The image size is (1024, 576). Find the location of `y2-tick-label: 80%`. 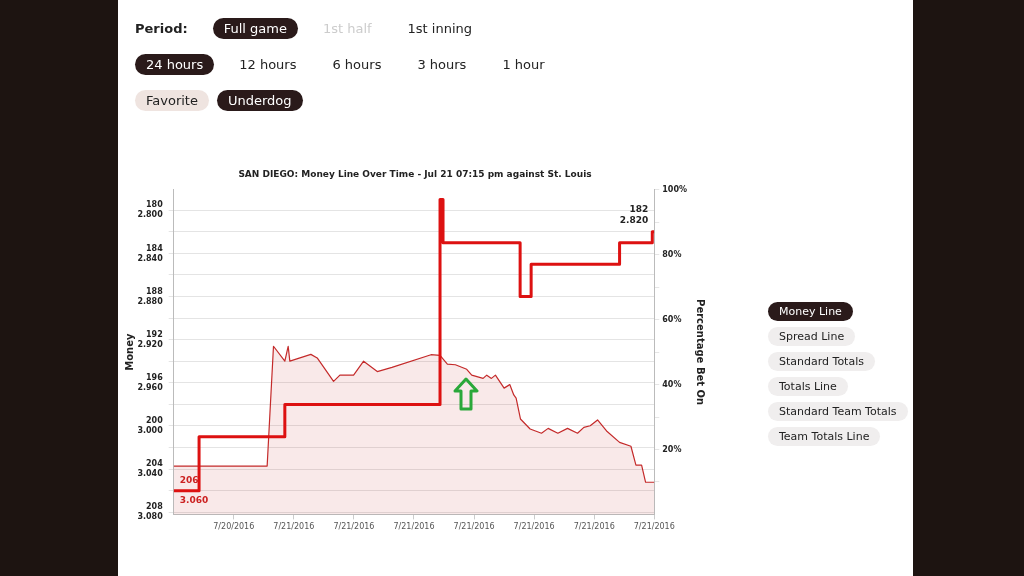

y2-tick-label: 80% is located at coordinates (672, 254).